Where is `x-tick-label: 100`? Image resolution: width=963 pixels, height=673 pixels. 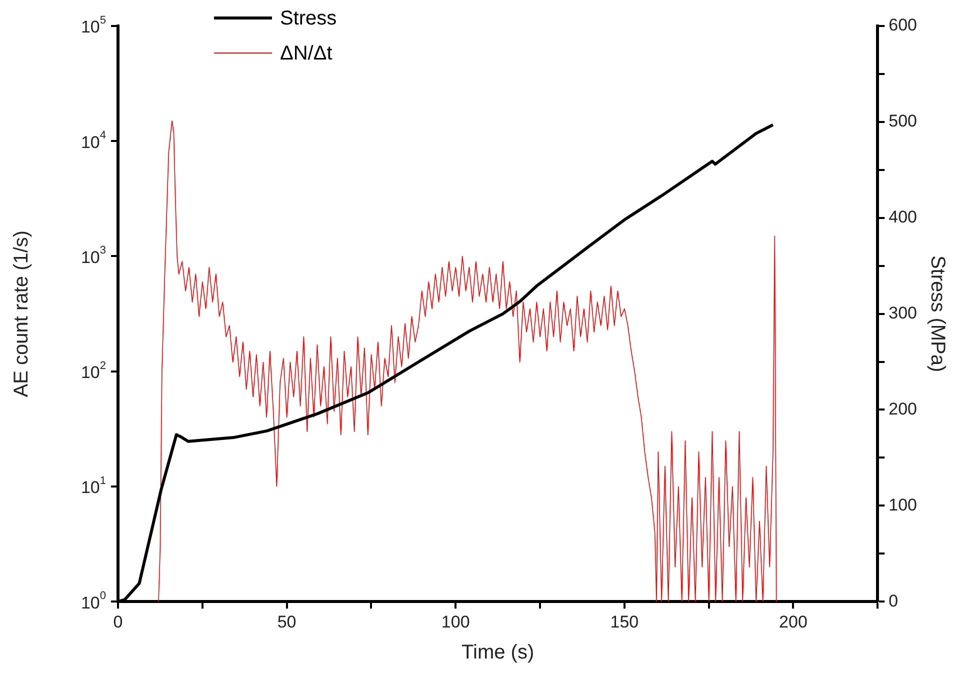
x-tick-label: 100 is located at coordinates (455, 622).